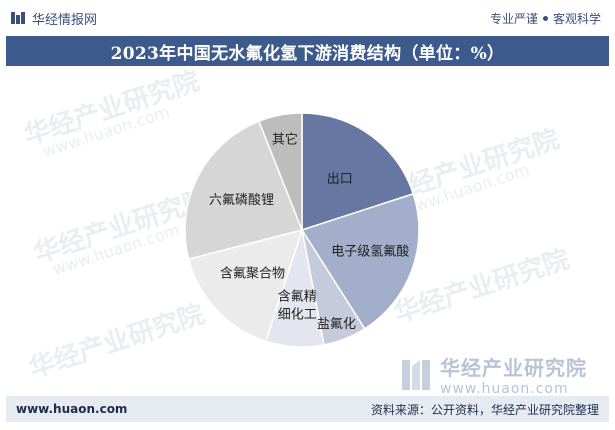  Describe the element at coordinates (297, 306) in the screenshot. I see `pie-slice-label: 含氟精细化工` at that location.